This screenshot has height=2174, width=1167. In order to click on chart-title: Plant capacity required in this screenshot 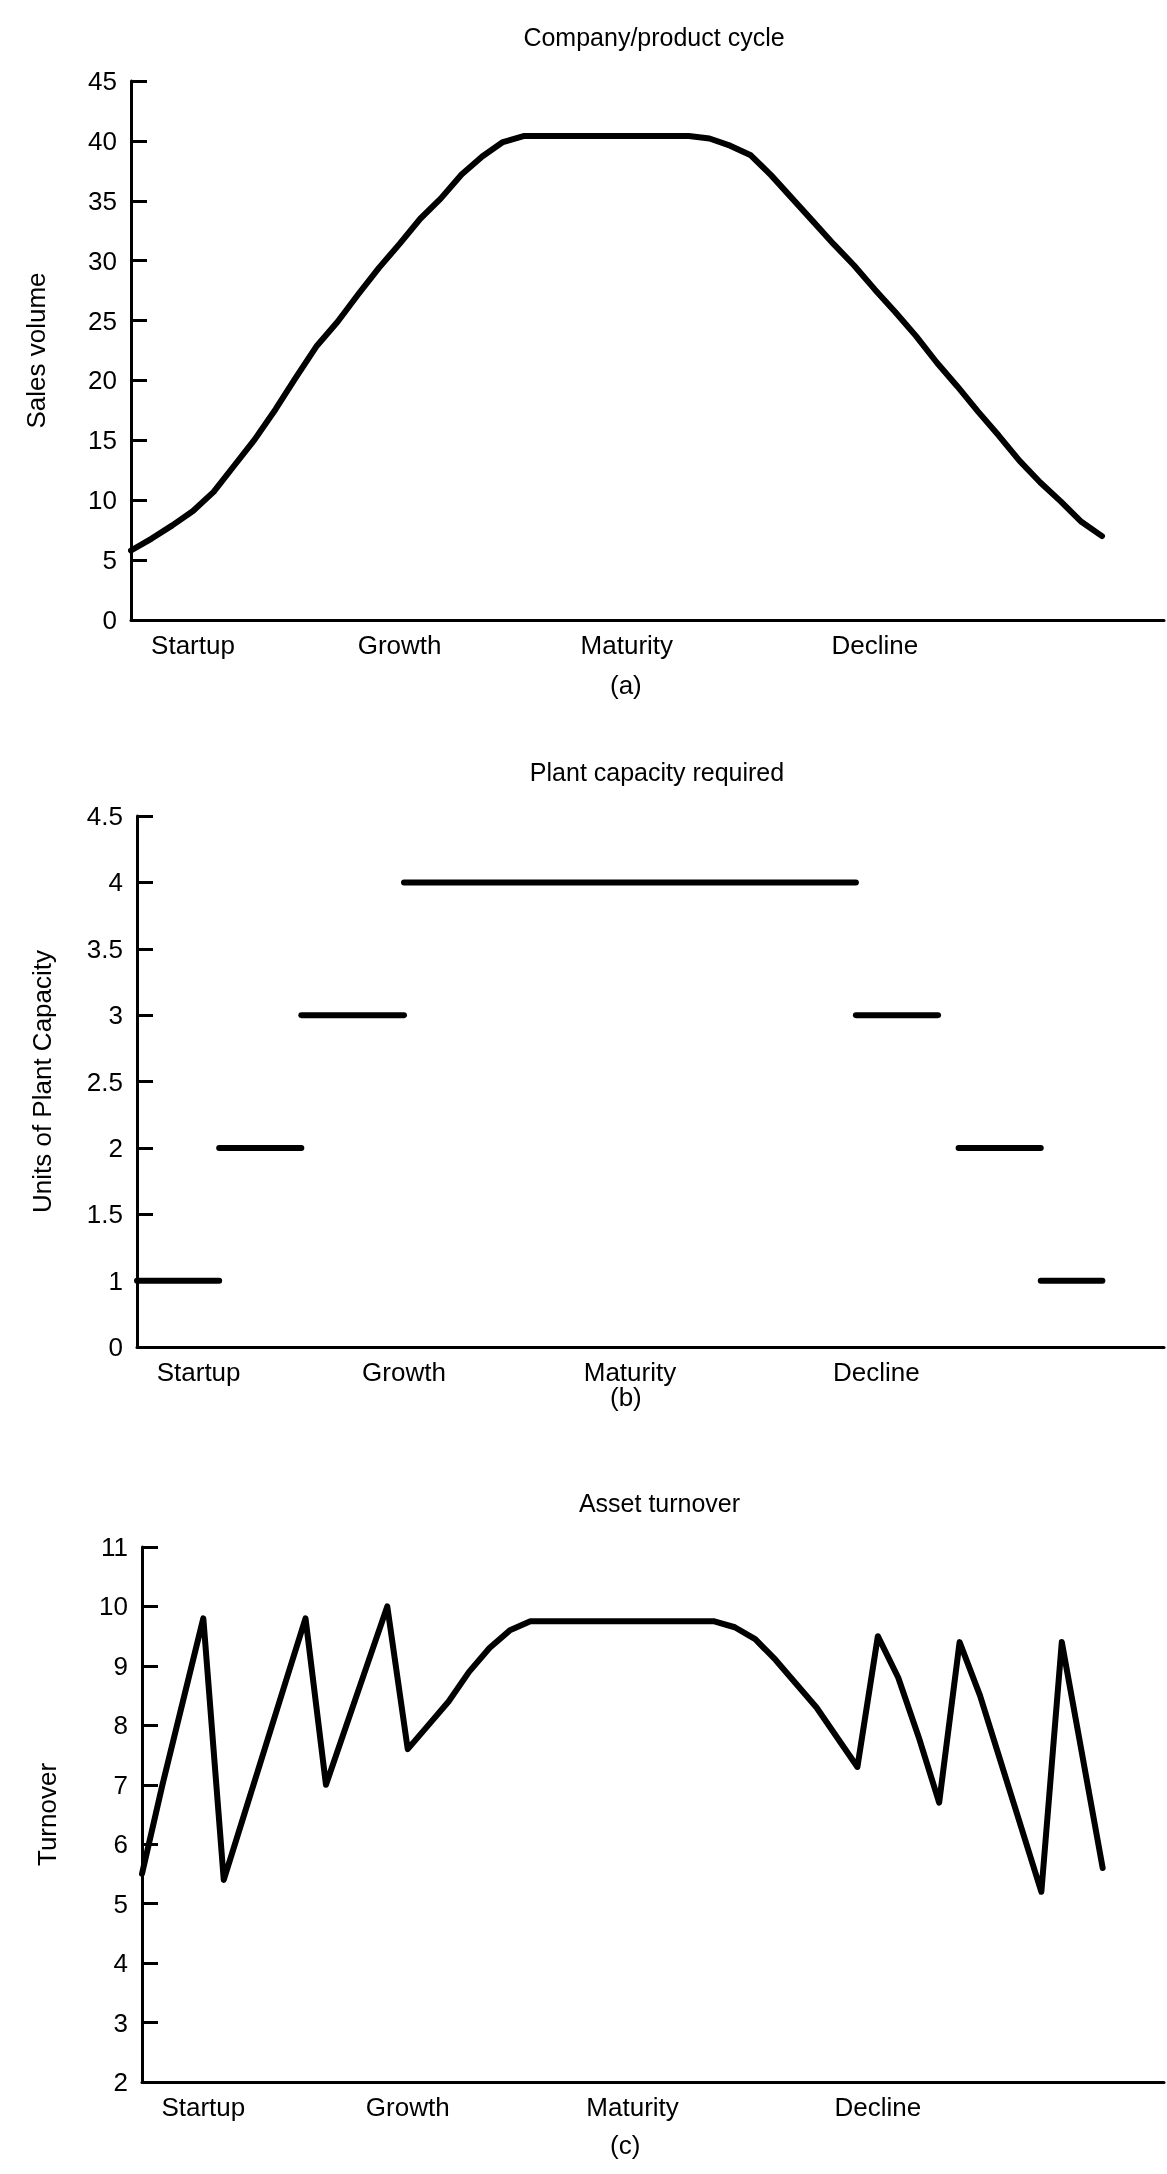, I will do `click(657, 771)`.